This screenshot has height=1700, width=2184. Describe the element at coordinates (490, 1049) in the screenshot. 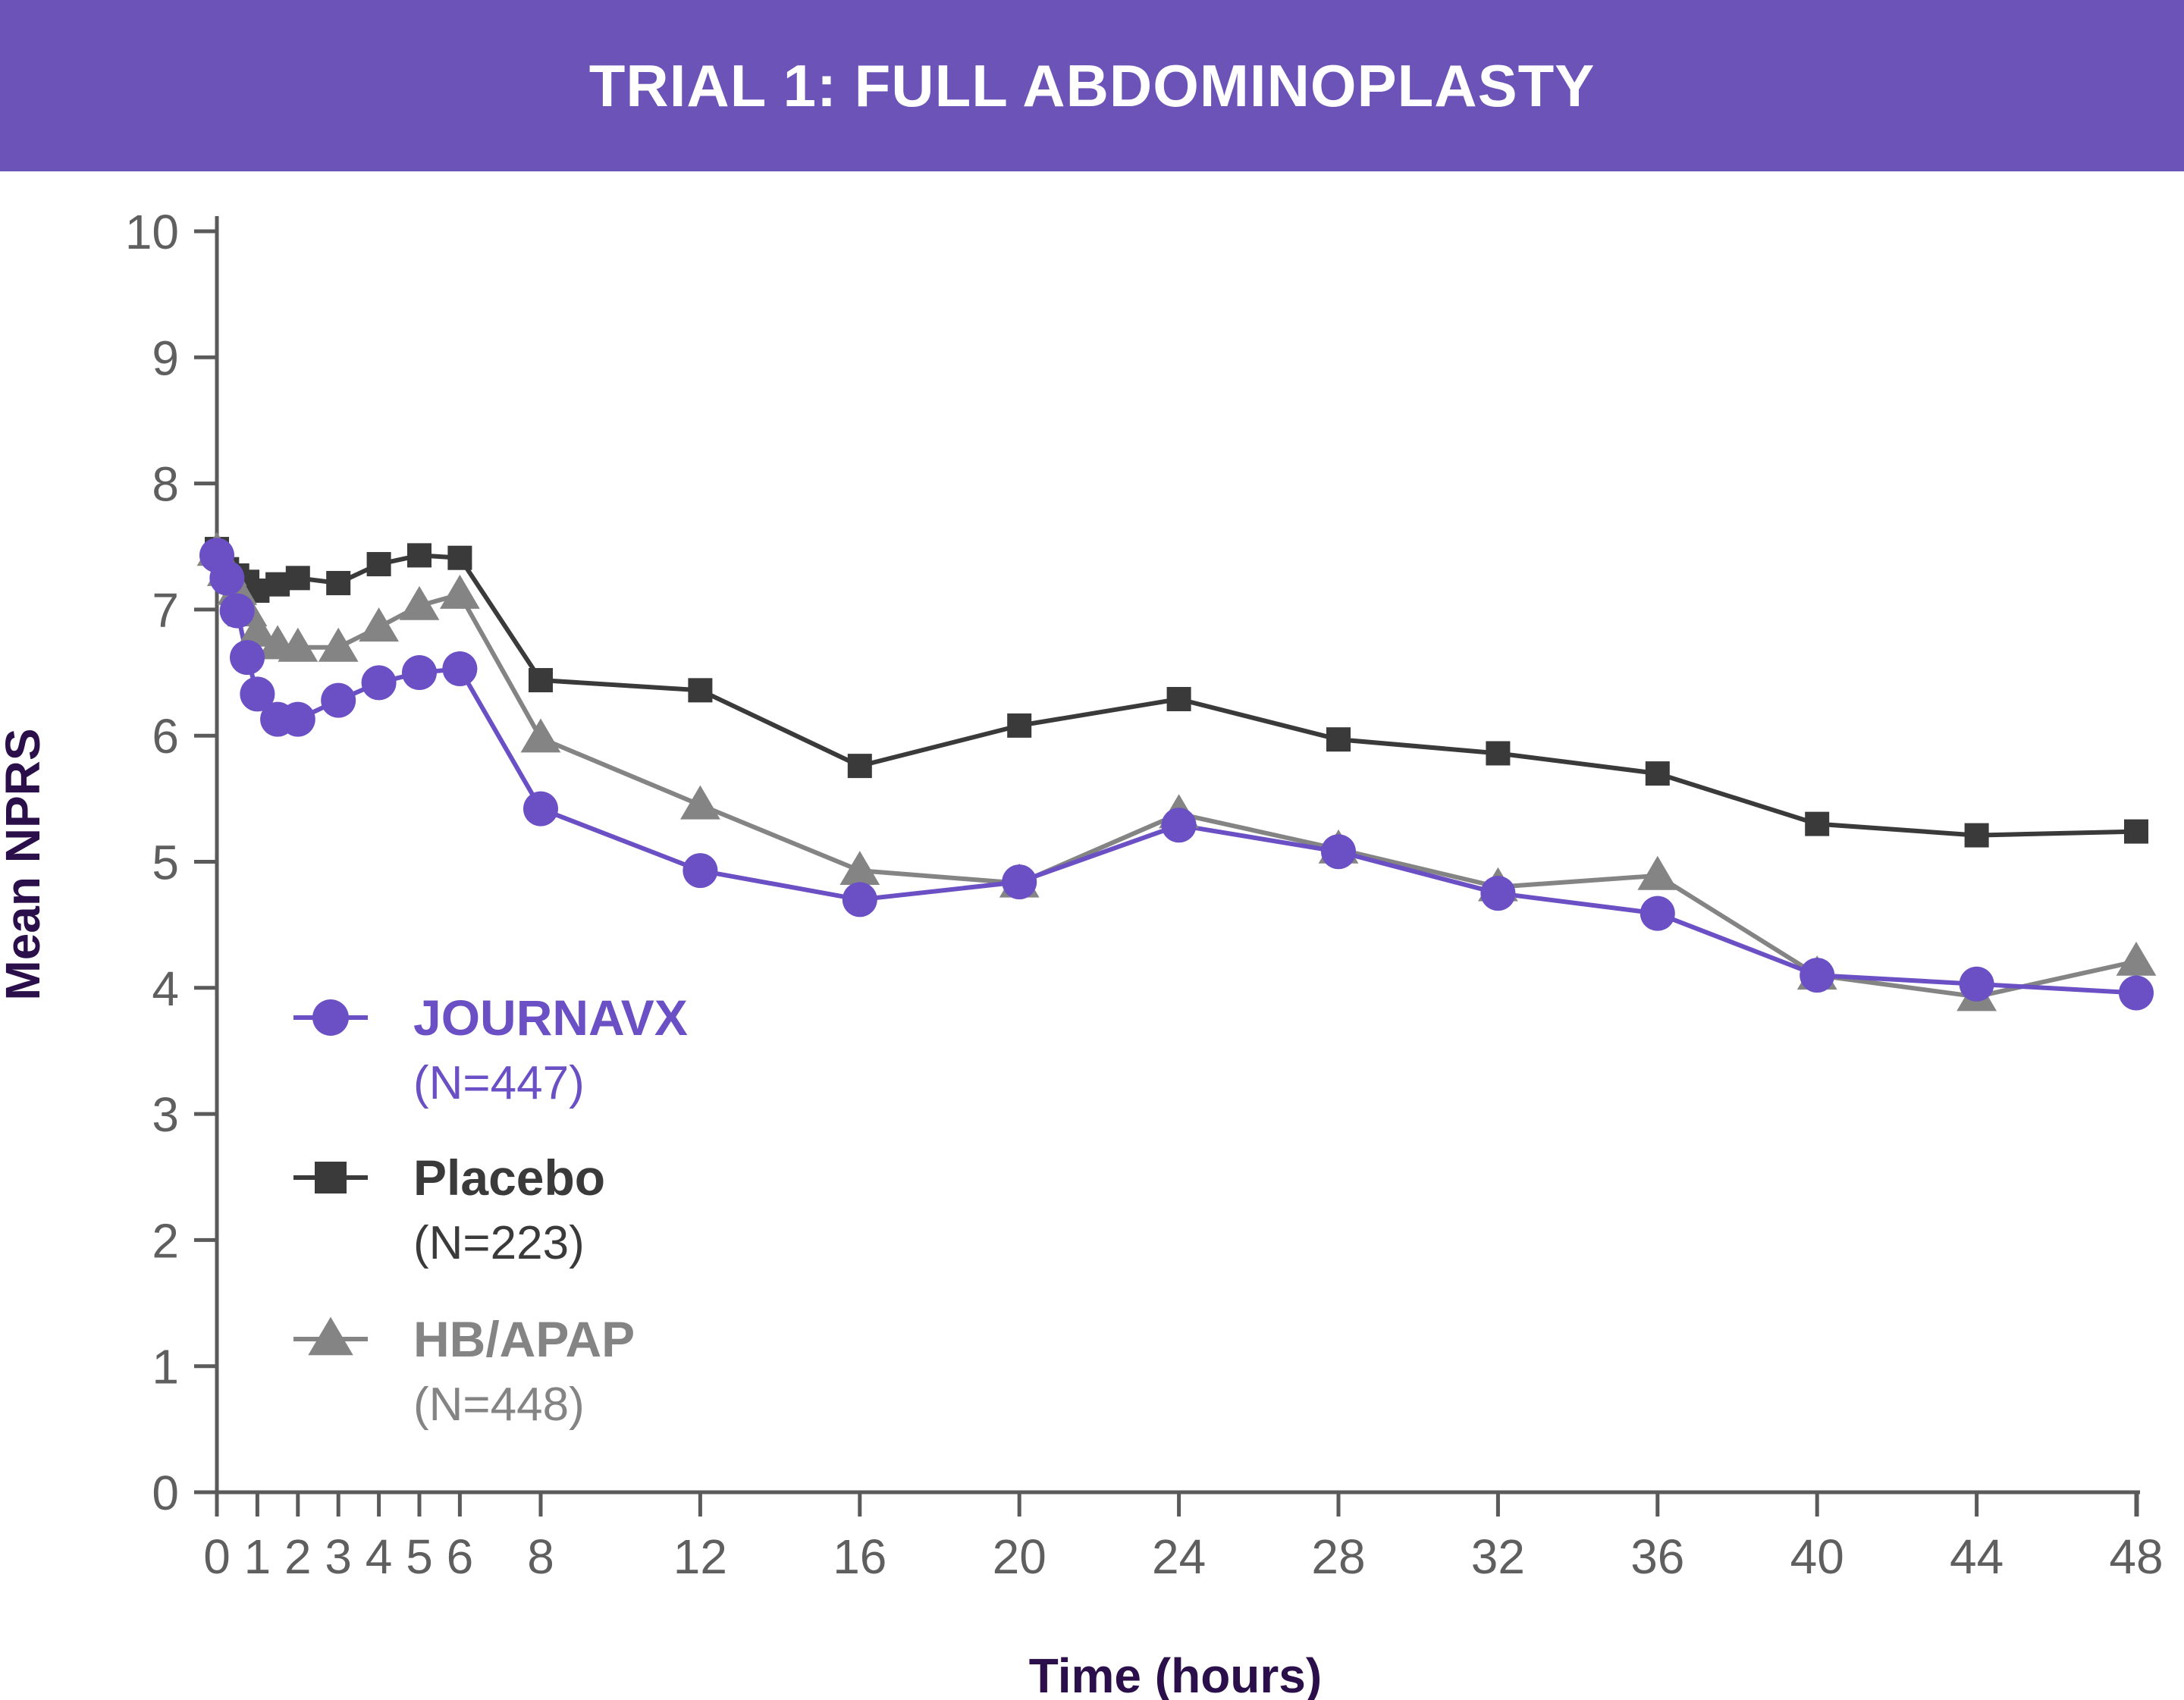

I see `legend-item-journavx: JOURNAVX (N=447)` at that location.